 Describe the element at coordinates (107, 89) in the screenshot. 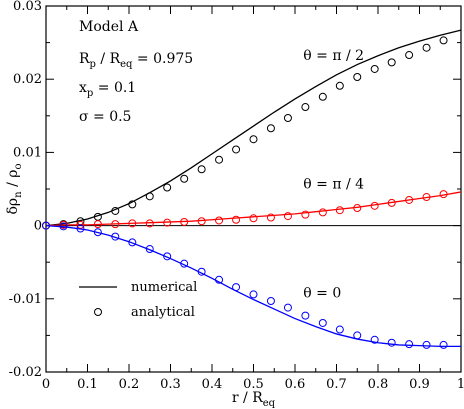

I see `param-label: xp = 0.1` at that location.